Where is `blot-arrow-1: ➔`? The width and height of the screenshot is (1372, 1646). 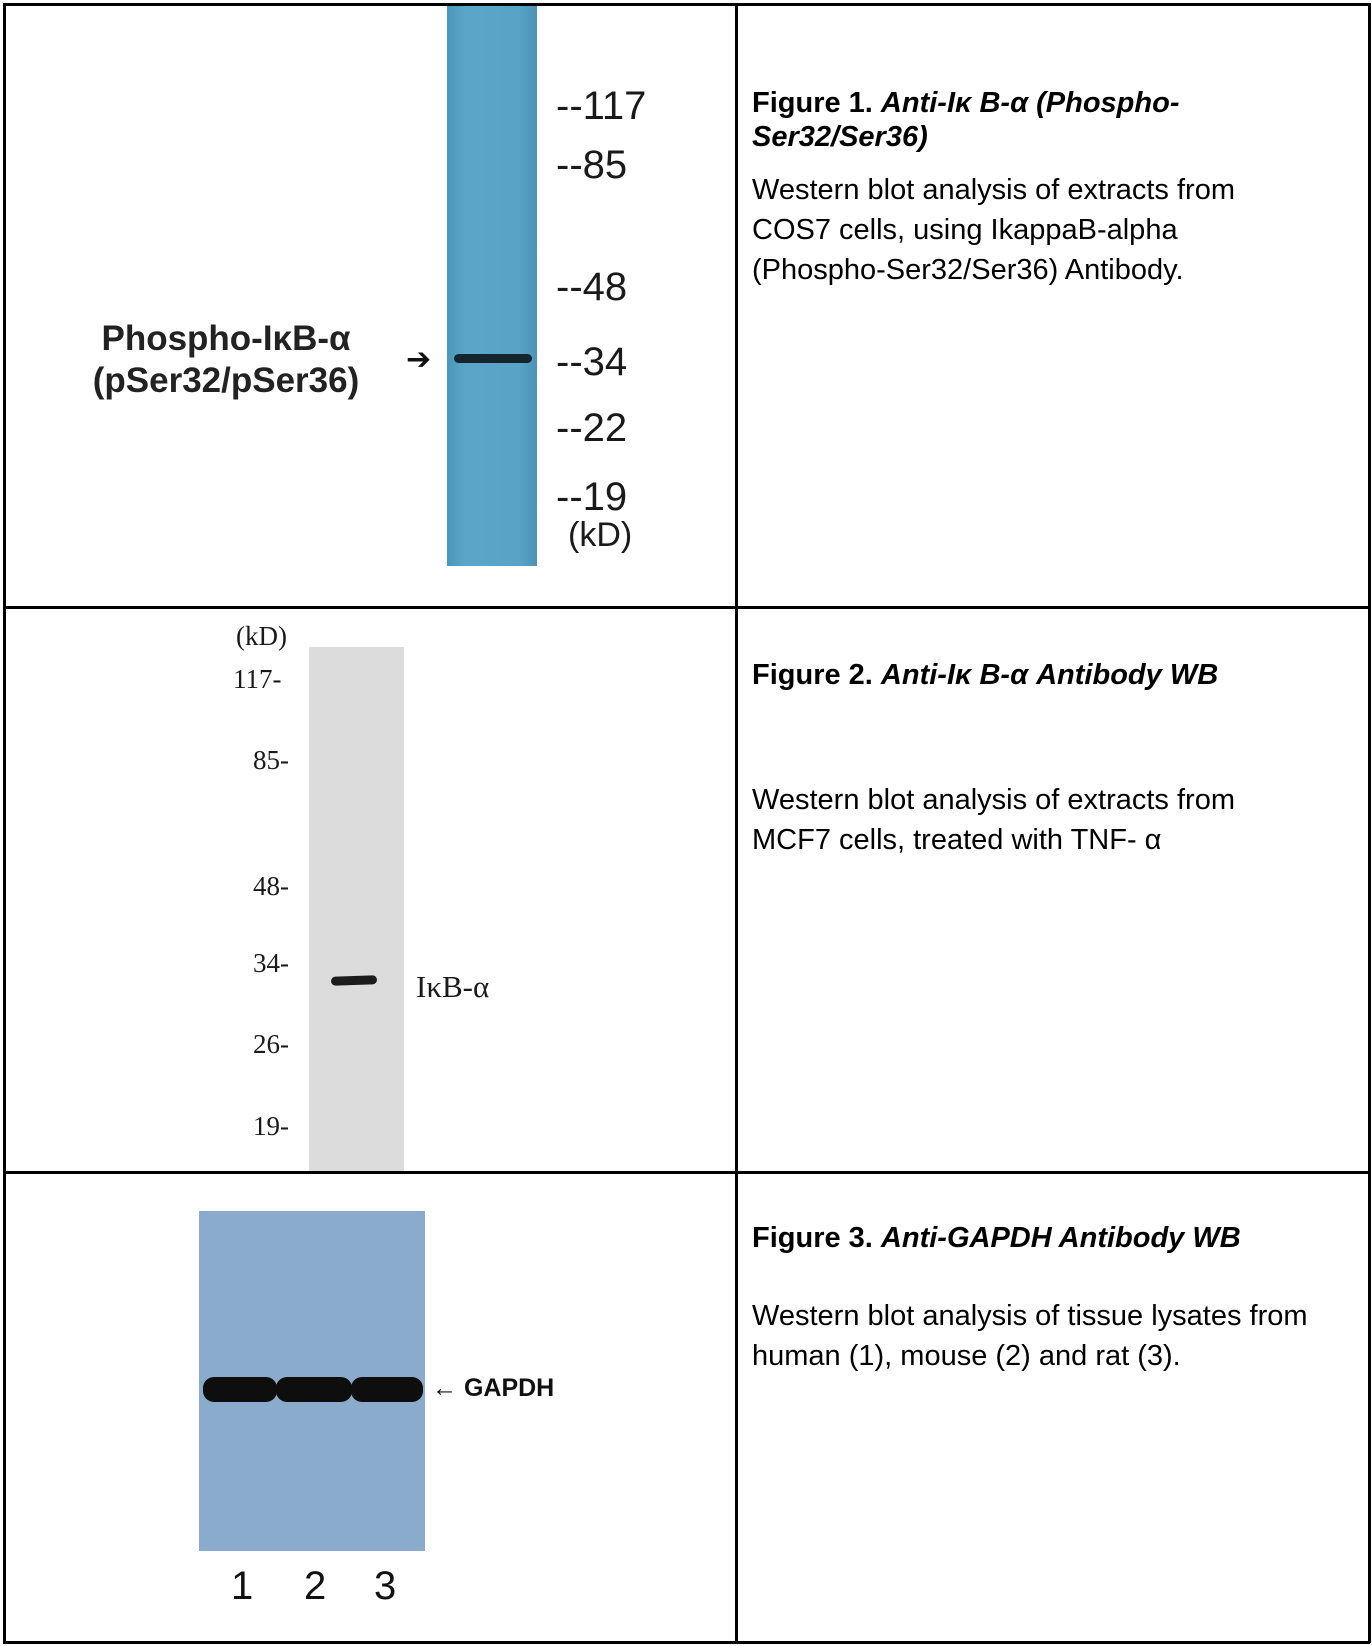 blot-arrow-1: ➔ is located at coordinates (419, 359).